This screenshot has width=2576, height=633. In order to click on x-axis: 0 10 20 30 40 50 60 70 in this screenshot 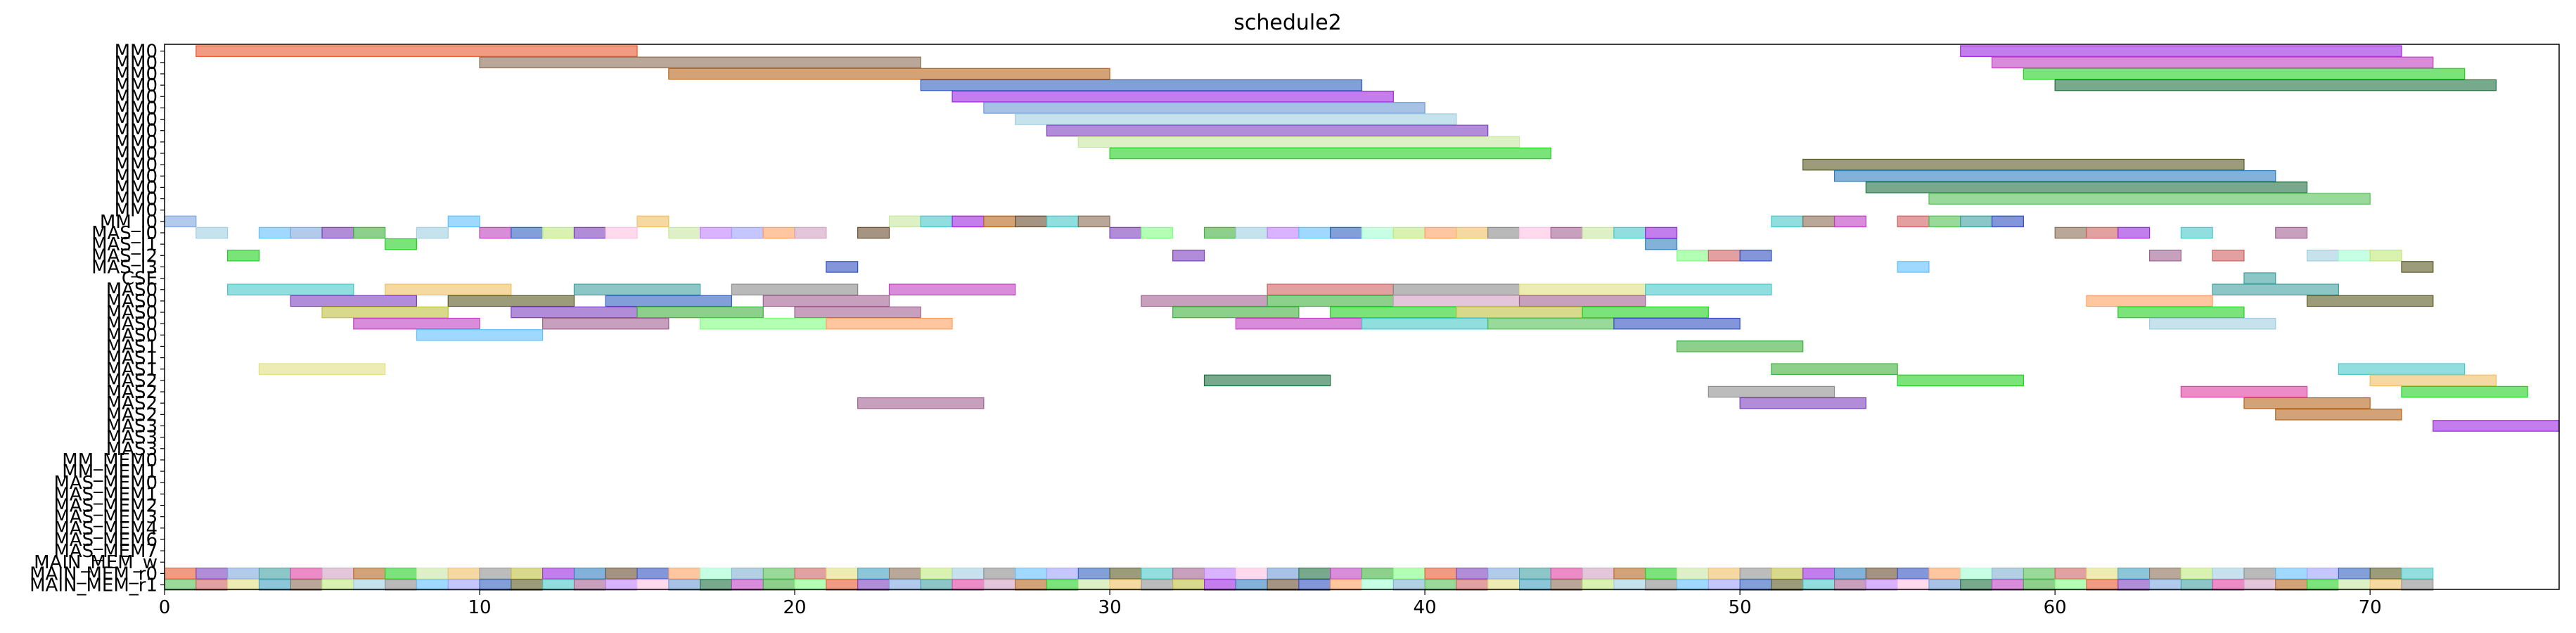, I will do `click(1270, 603)`.